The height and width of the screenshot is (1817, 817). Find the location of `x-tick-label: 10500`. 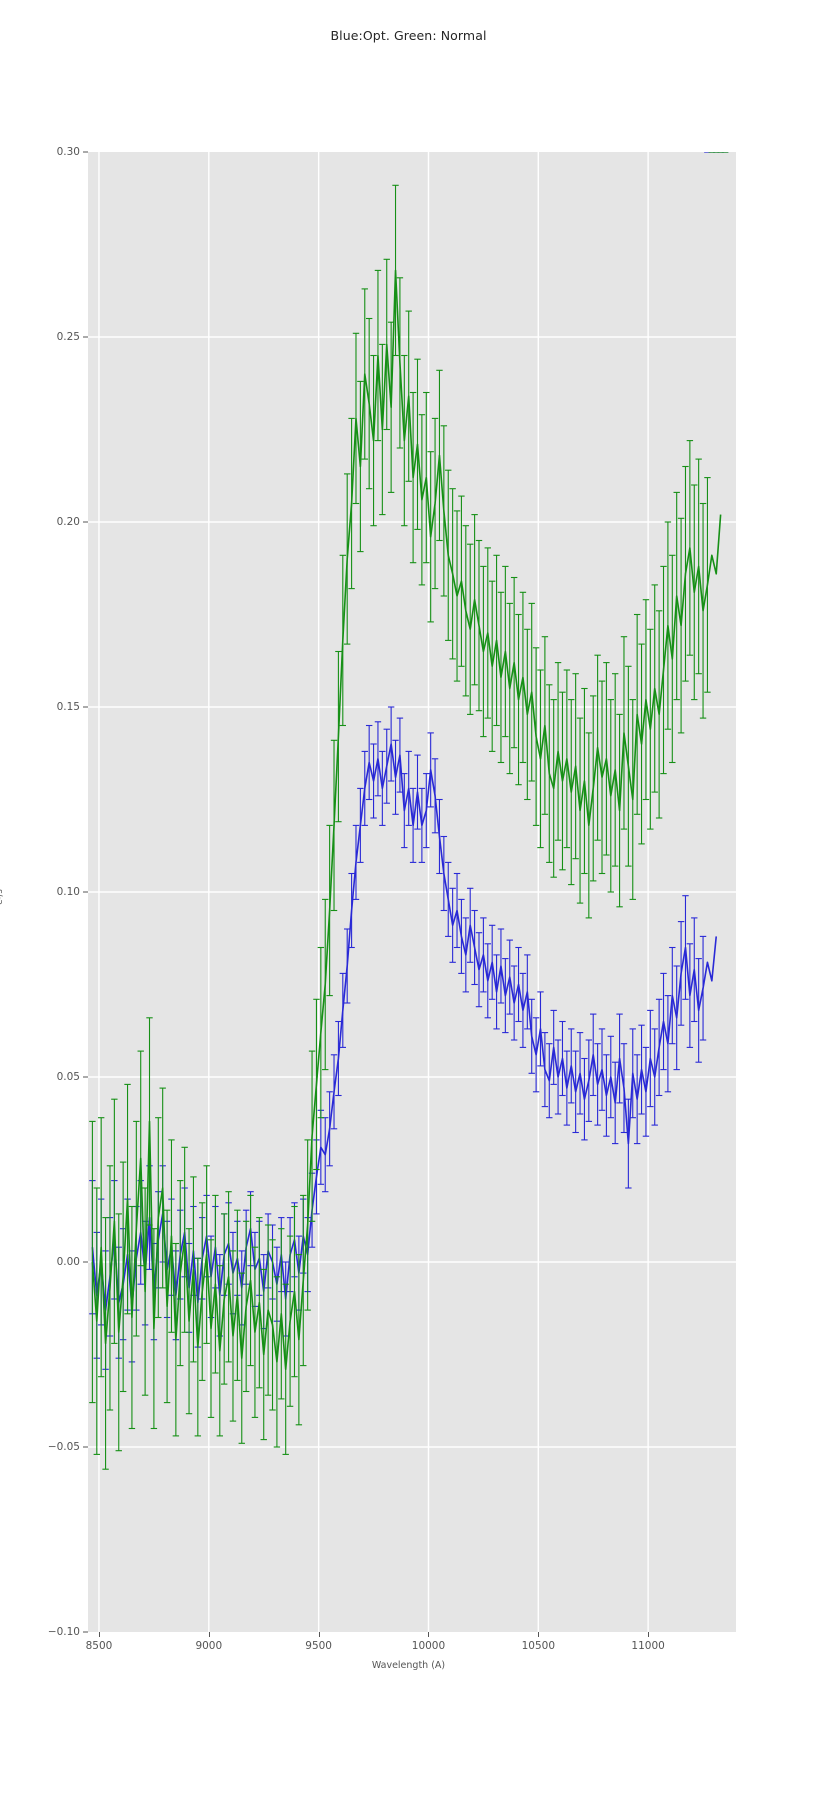

x-tick-label: 10500 is located at coordinates (538, 1646).